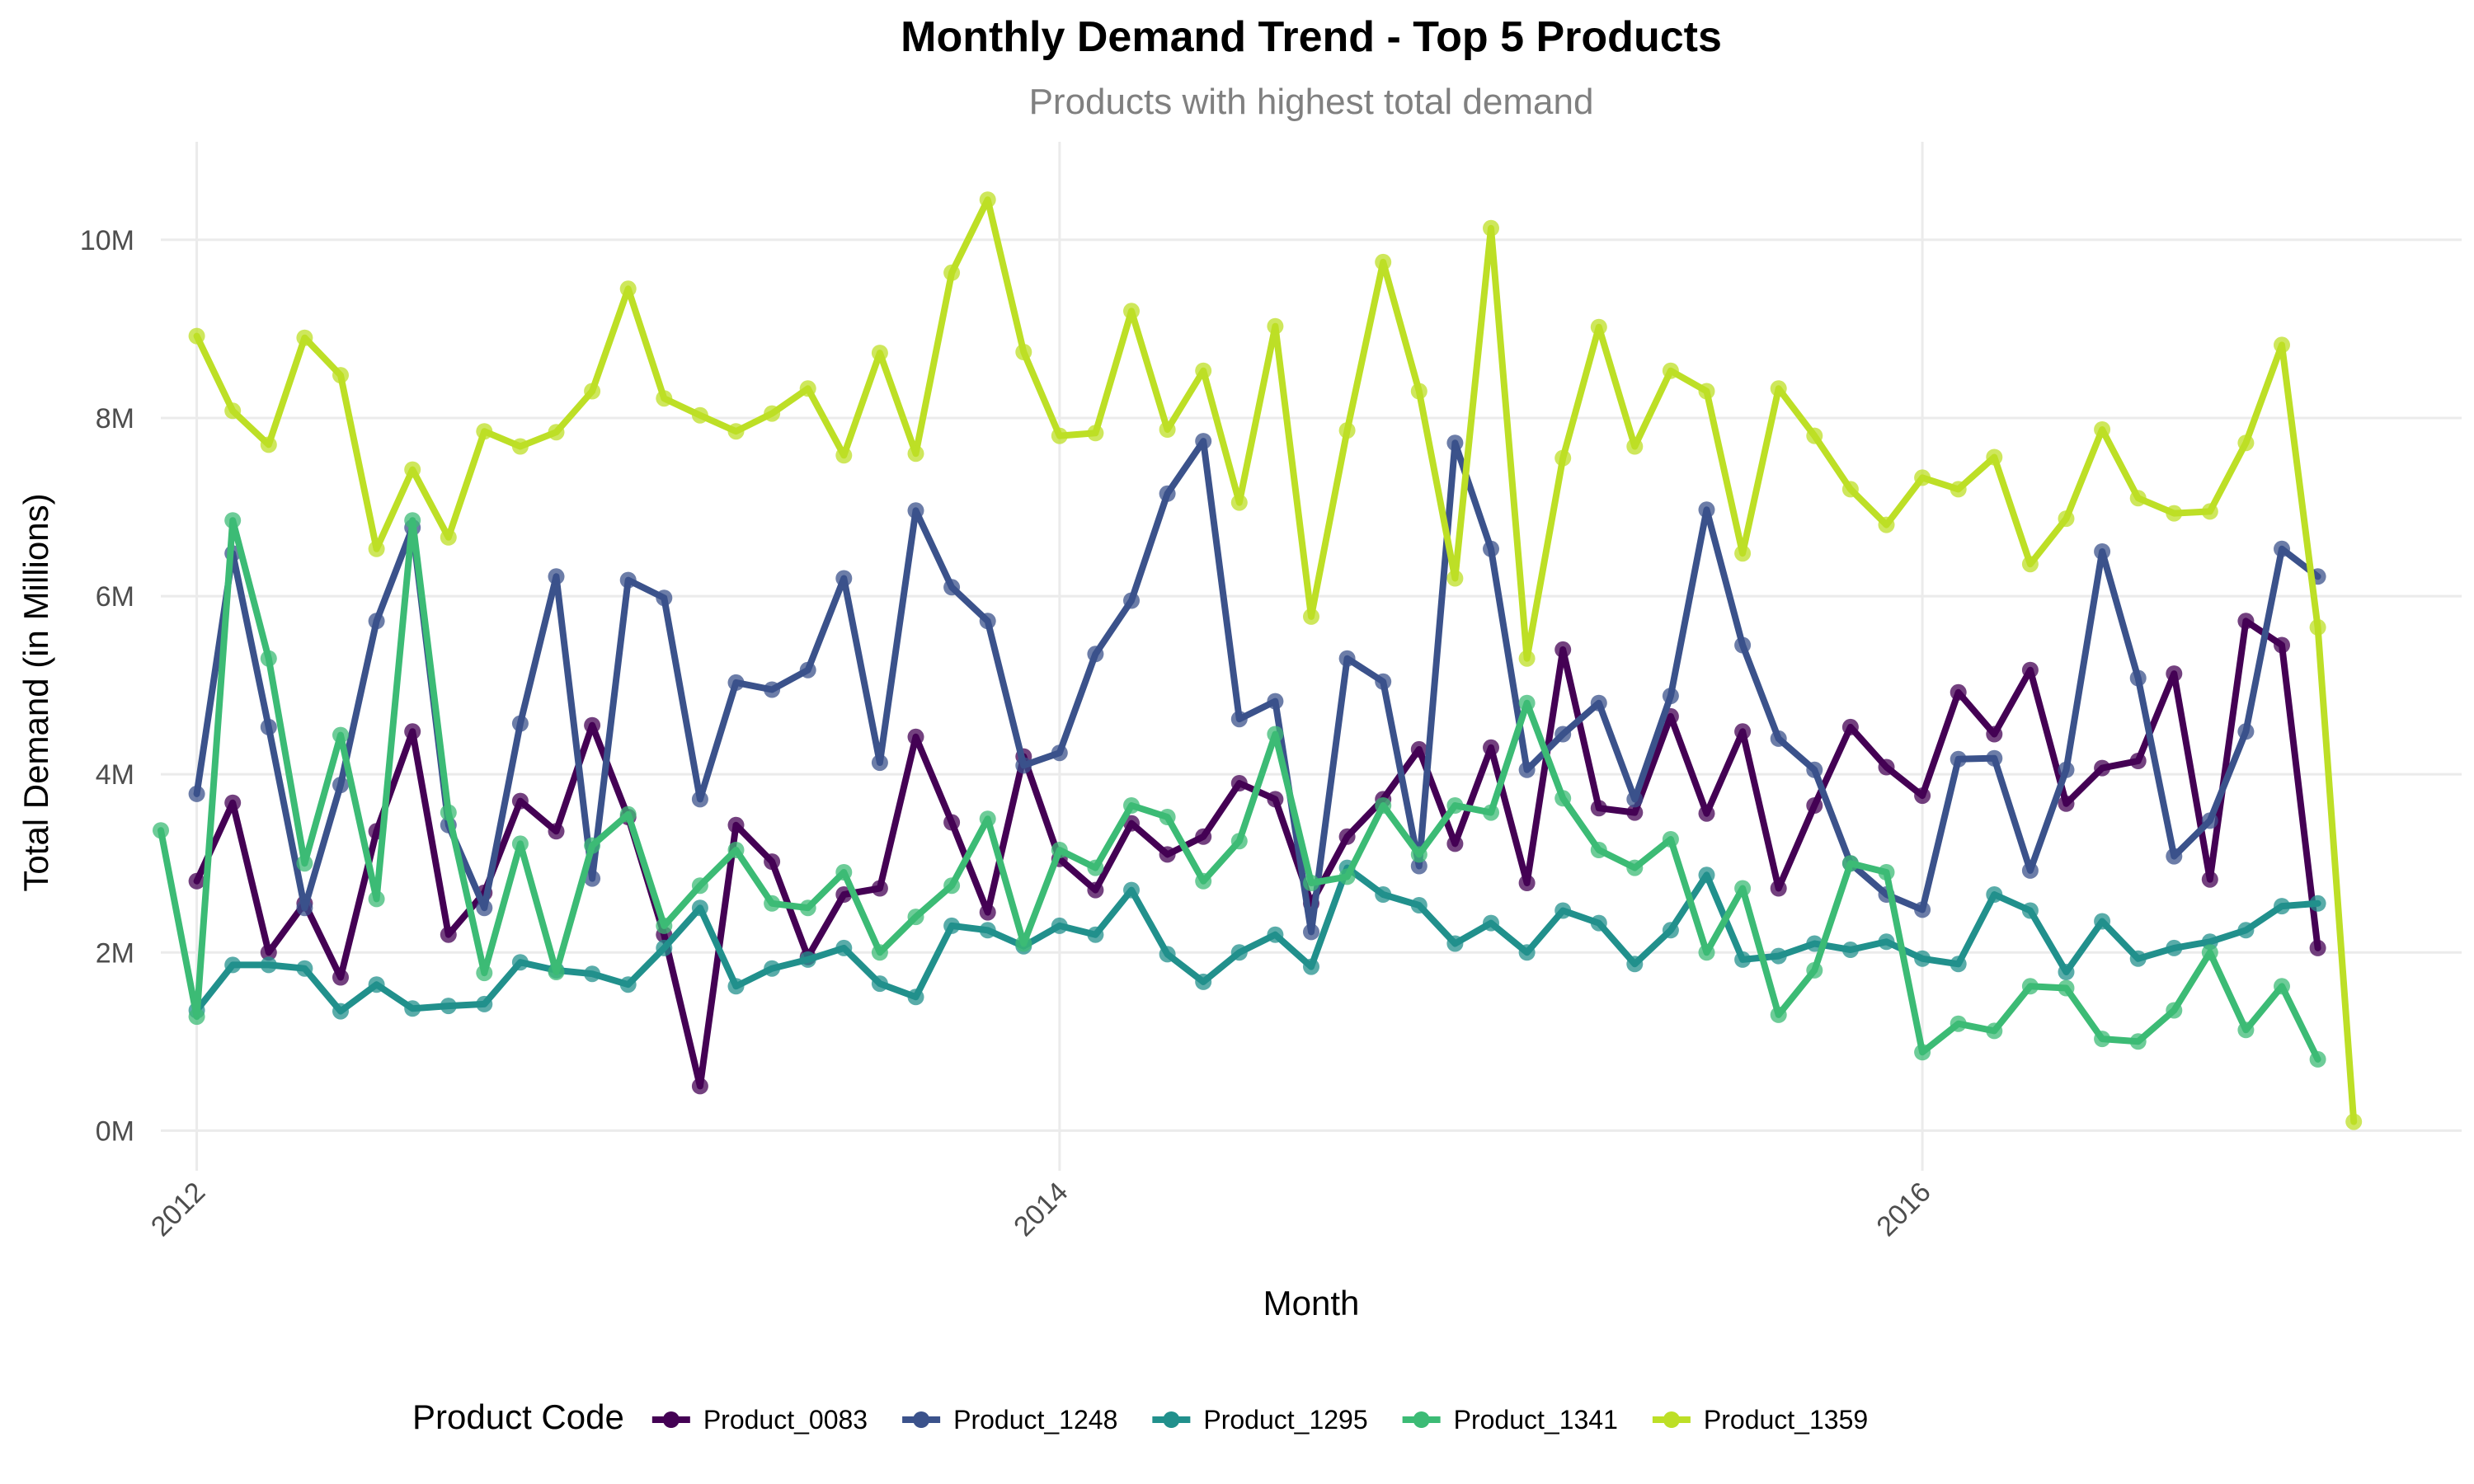 This screenshot has height=1484, width=2474. I want to click on legend-label: Product_1341, so click(1536, 1420).